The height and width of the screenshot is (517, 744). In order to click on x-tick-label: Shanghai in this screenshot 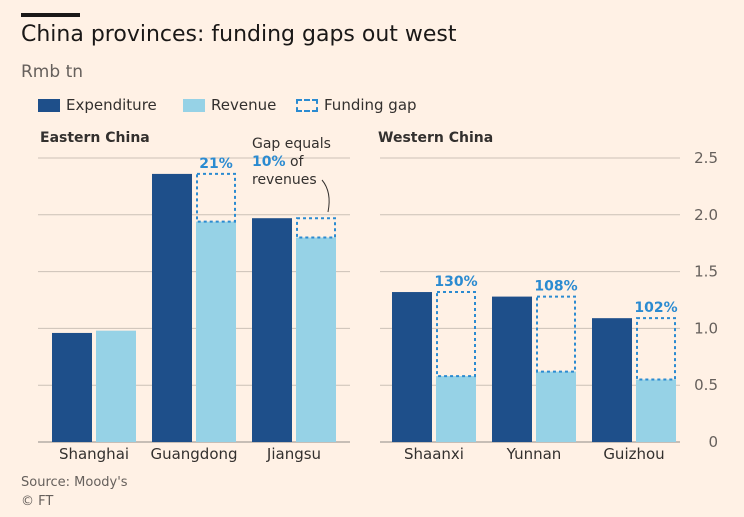, I will do `click(94, 454)`.